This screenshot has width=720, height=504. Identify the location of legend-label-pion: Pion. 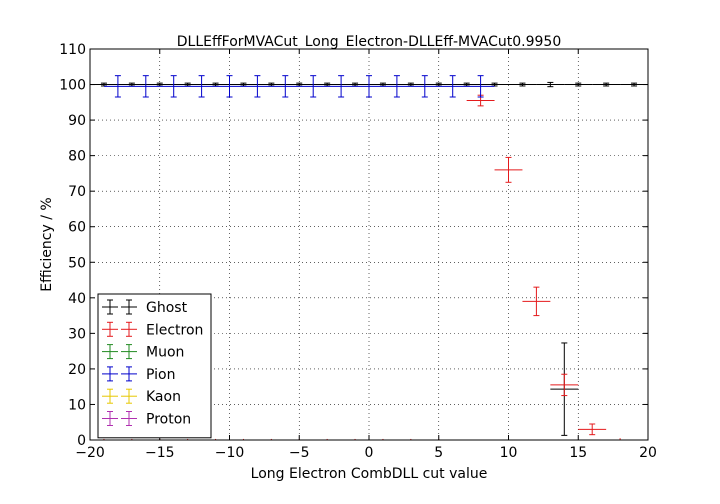
(160, 375).